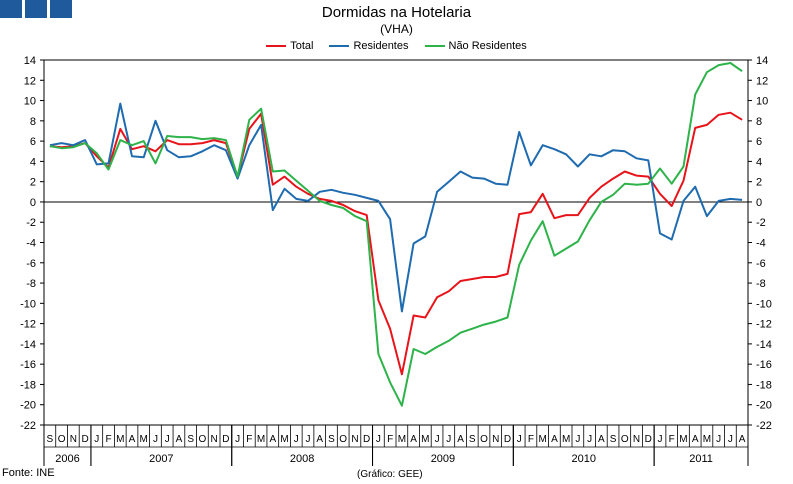 The image size is (793, 484). What do you see at coordinates (381, 46) in the screenshot?
I see `legend-label: Residentes` at bounding box center [381, 46].